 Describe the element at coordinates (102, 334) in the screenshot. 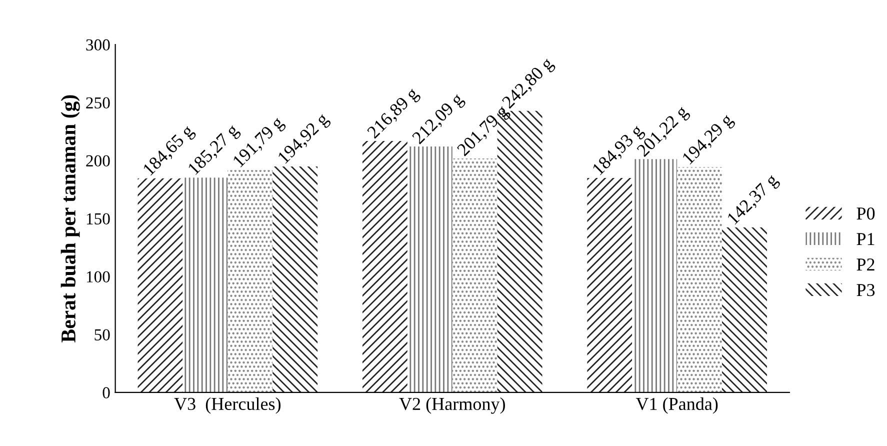

I see `y-tick-label: 50` at that location.